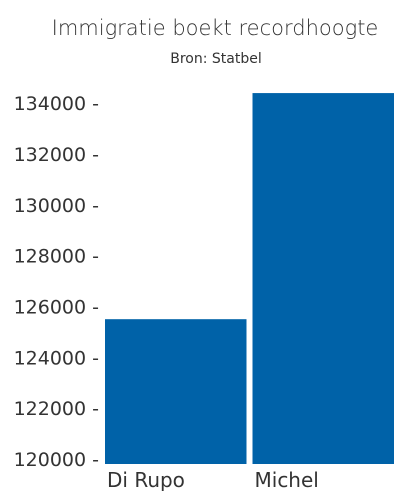 Image resolution: width=394 pixels, height=491 pixels. What do you see at coordinates (56, 206) in the screenshot?
I see `y-tick-label: 130000 -` at bounding box center [56, 206].